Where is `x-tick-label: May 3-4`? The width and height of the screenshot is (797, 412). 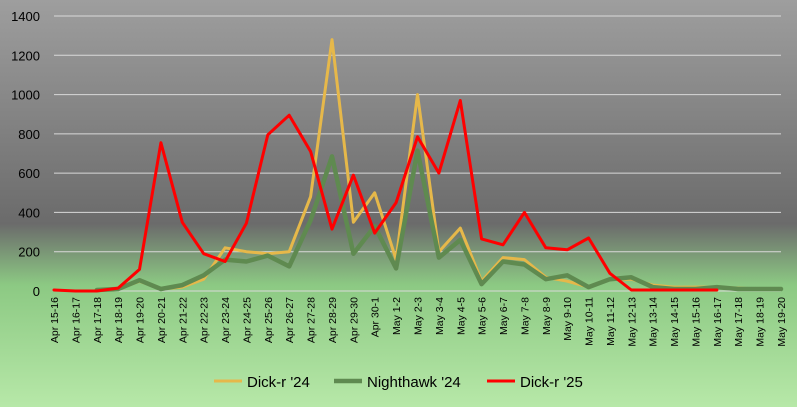
x-tick-label: May 3-4 is located at coordinates (440, 316).